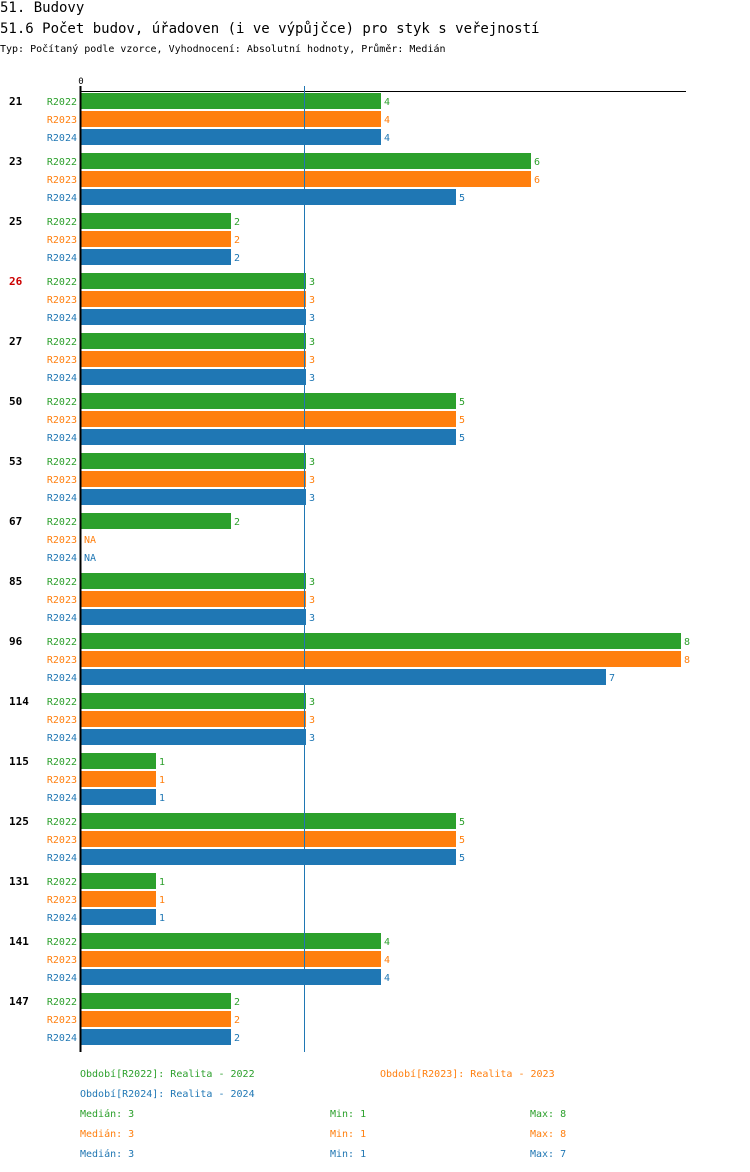  What do you see at coordinates (312, 318) in the screenshot?
I see `value-label-26-R2024: 3` at bounding box center [312, 318].